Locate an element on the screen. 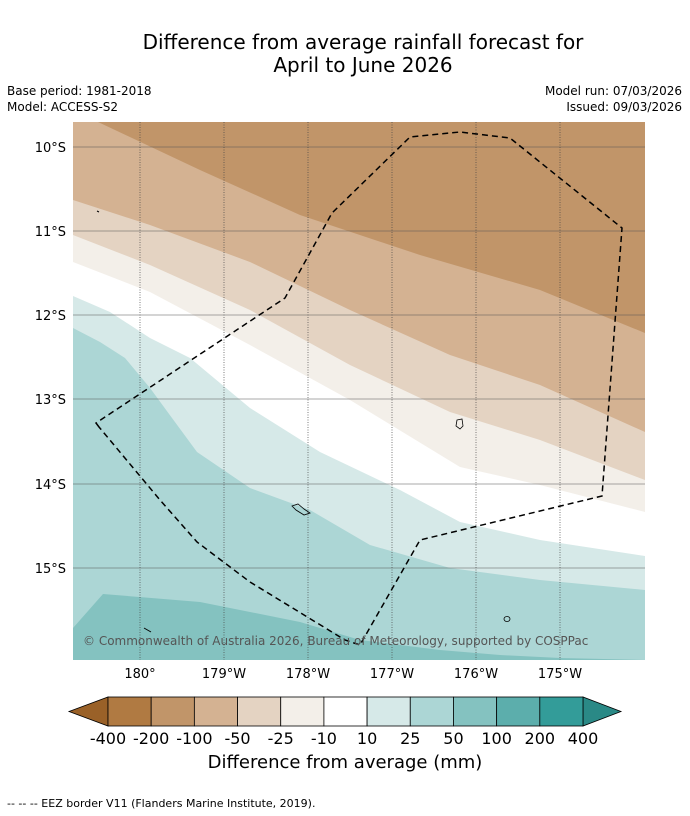 The width and height of the screenshot is (690, 816). legend-tick-label: 50 is located at coordinates (453, 738).